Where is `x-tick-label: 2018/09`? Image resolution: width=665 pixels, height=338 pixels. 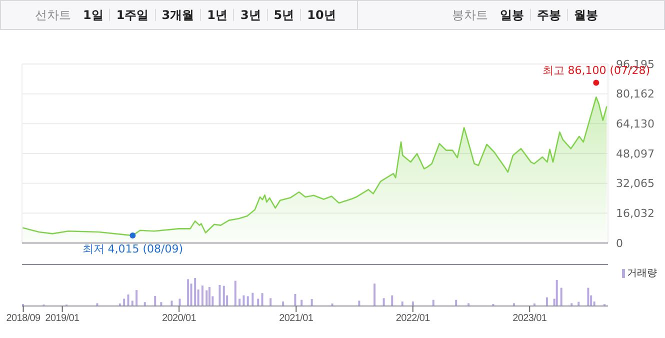 x-tick-label: 2018/09 is located at coordinates (24, 318).